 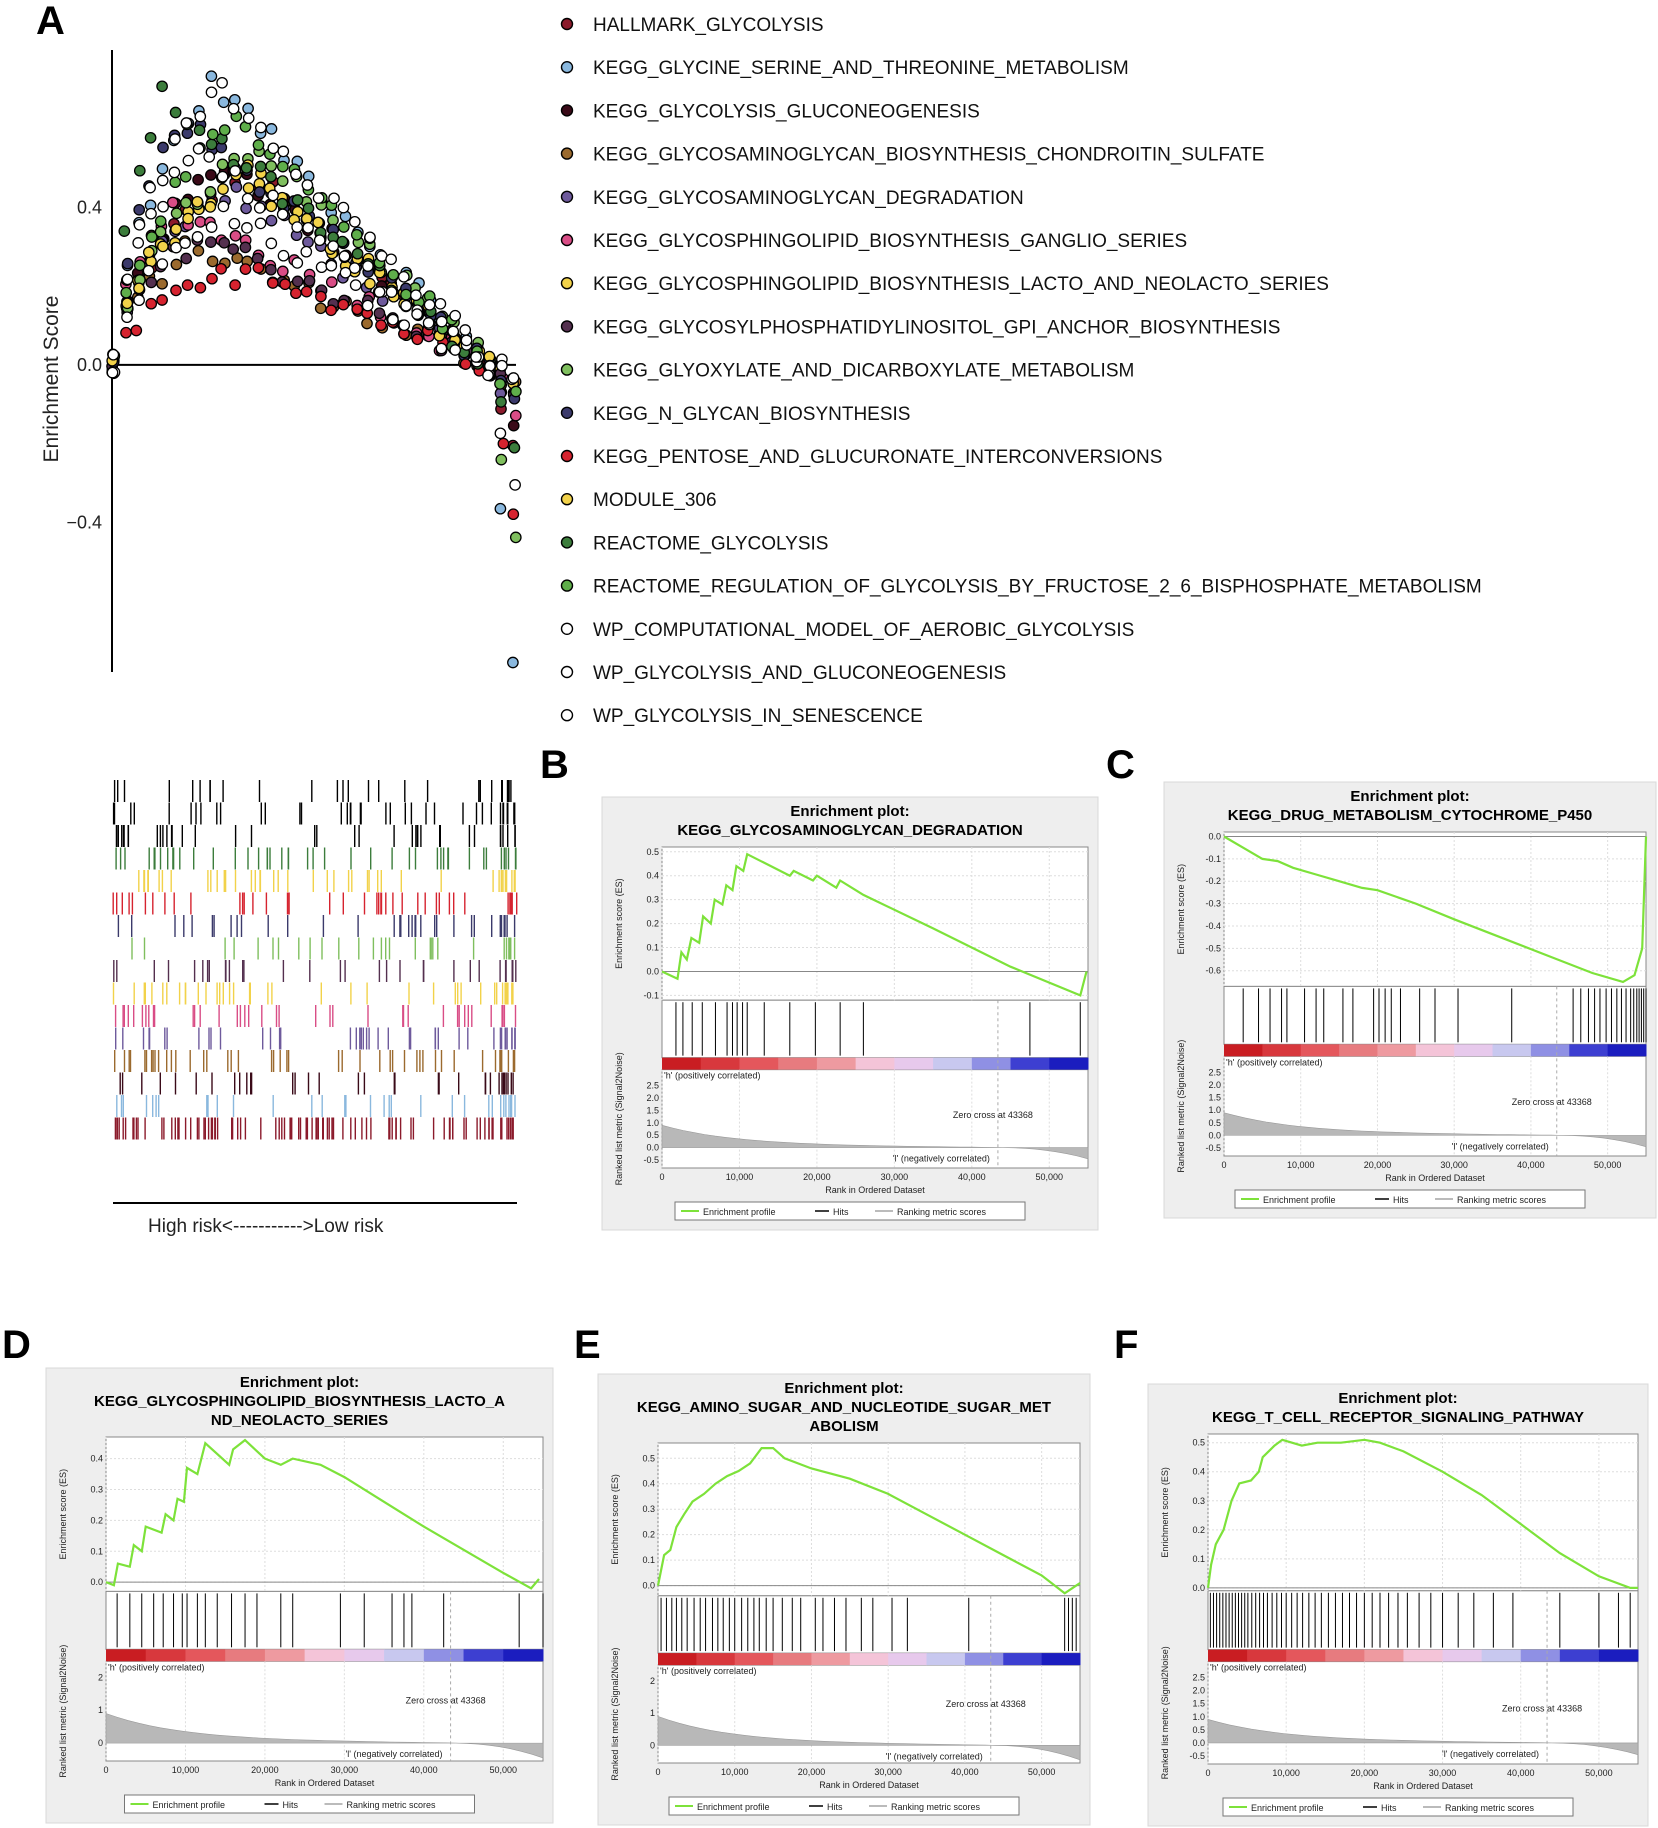 What do you see at coordinates (875, 1190) in the screenshot?
I see `x-axis-title: Rank in Ordered Dataset` at bounding box center [875, 1190].